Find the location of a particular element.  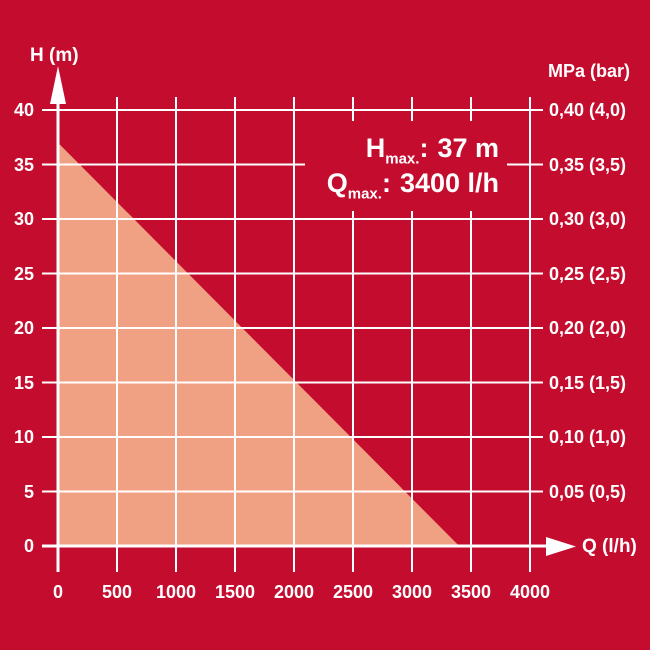

q-axis-tick-label: 2000 is located at coordinates (294, 592).